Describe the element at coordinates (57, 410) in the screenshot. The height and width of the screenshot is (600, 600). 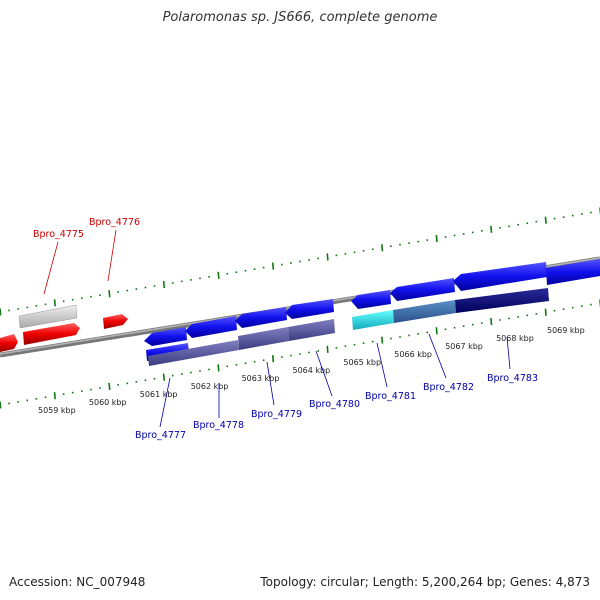
I see `tick-label: 5059 kbp` at that location.